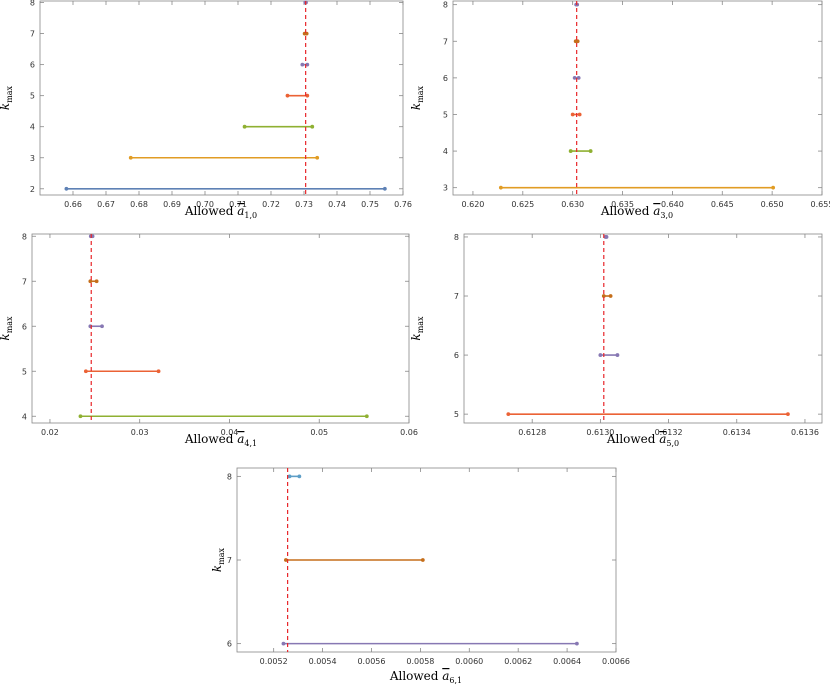  I want to click on x-tick-label: 0.650, so click(772, 204).